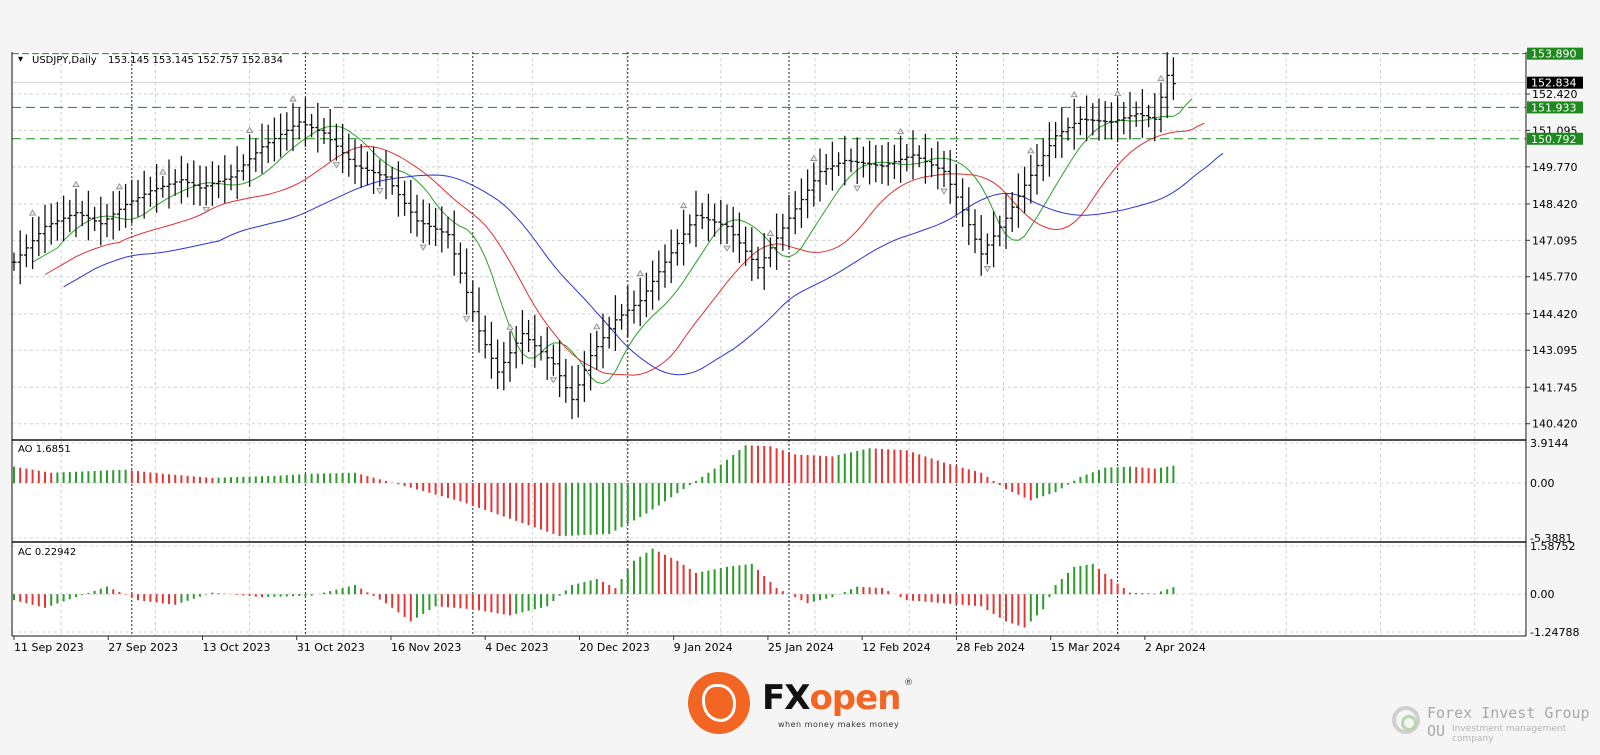 This screenshot has height=755, width=1600. I want to click on price-tick-label: 148.420, so click(1555, 204).